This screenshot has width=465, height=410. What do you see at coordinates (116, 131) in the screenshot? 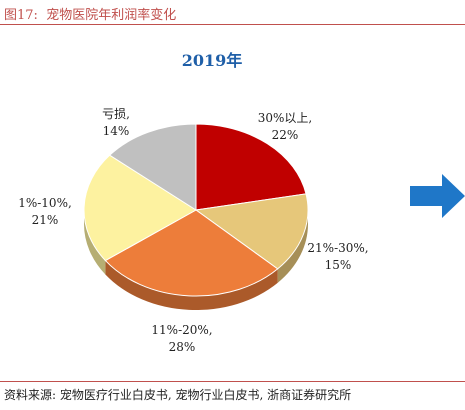
I see `pie-value-label-4: 14%` at bounding box center [116, 131].